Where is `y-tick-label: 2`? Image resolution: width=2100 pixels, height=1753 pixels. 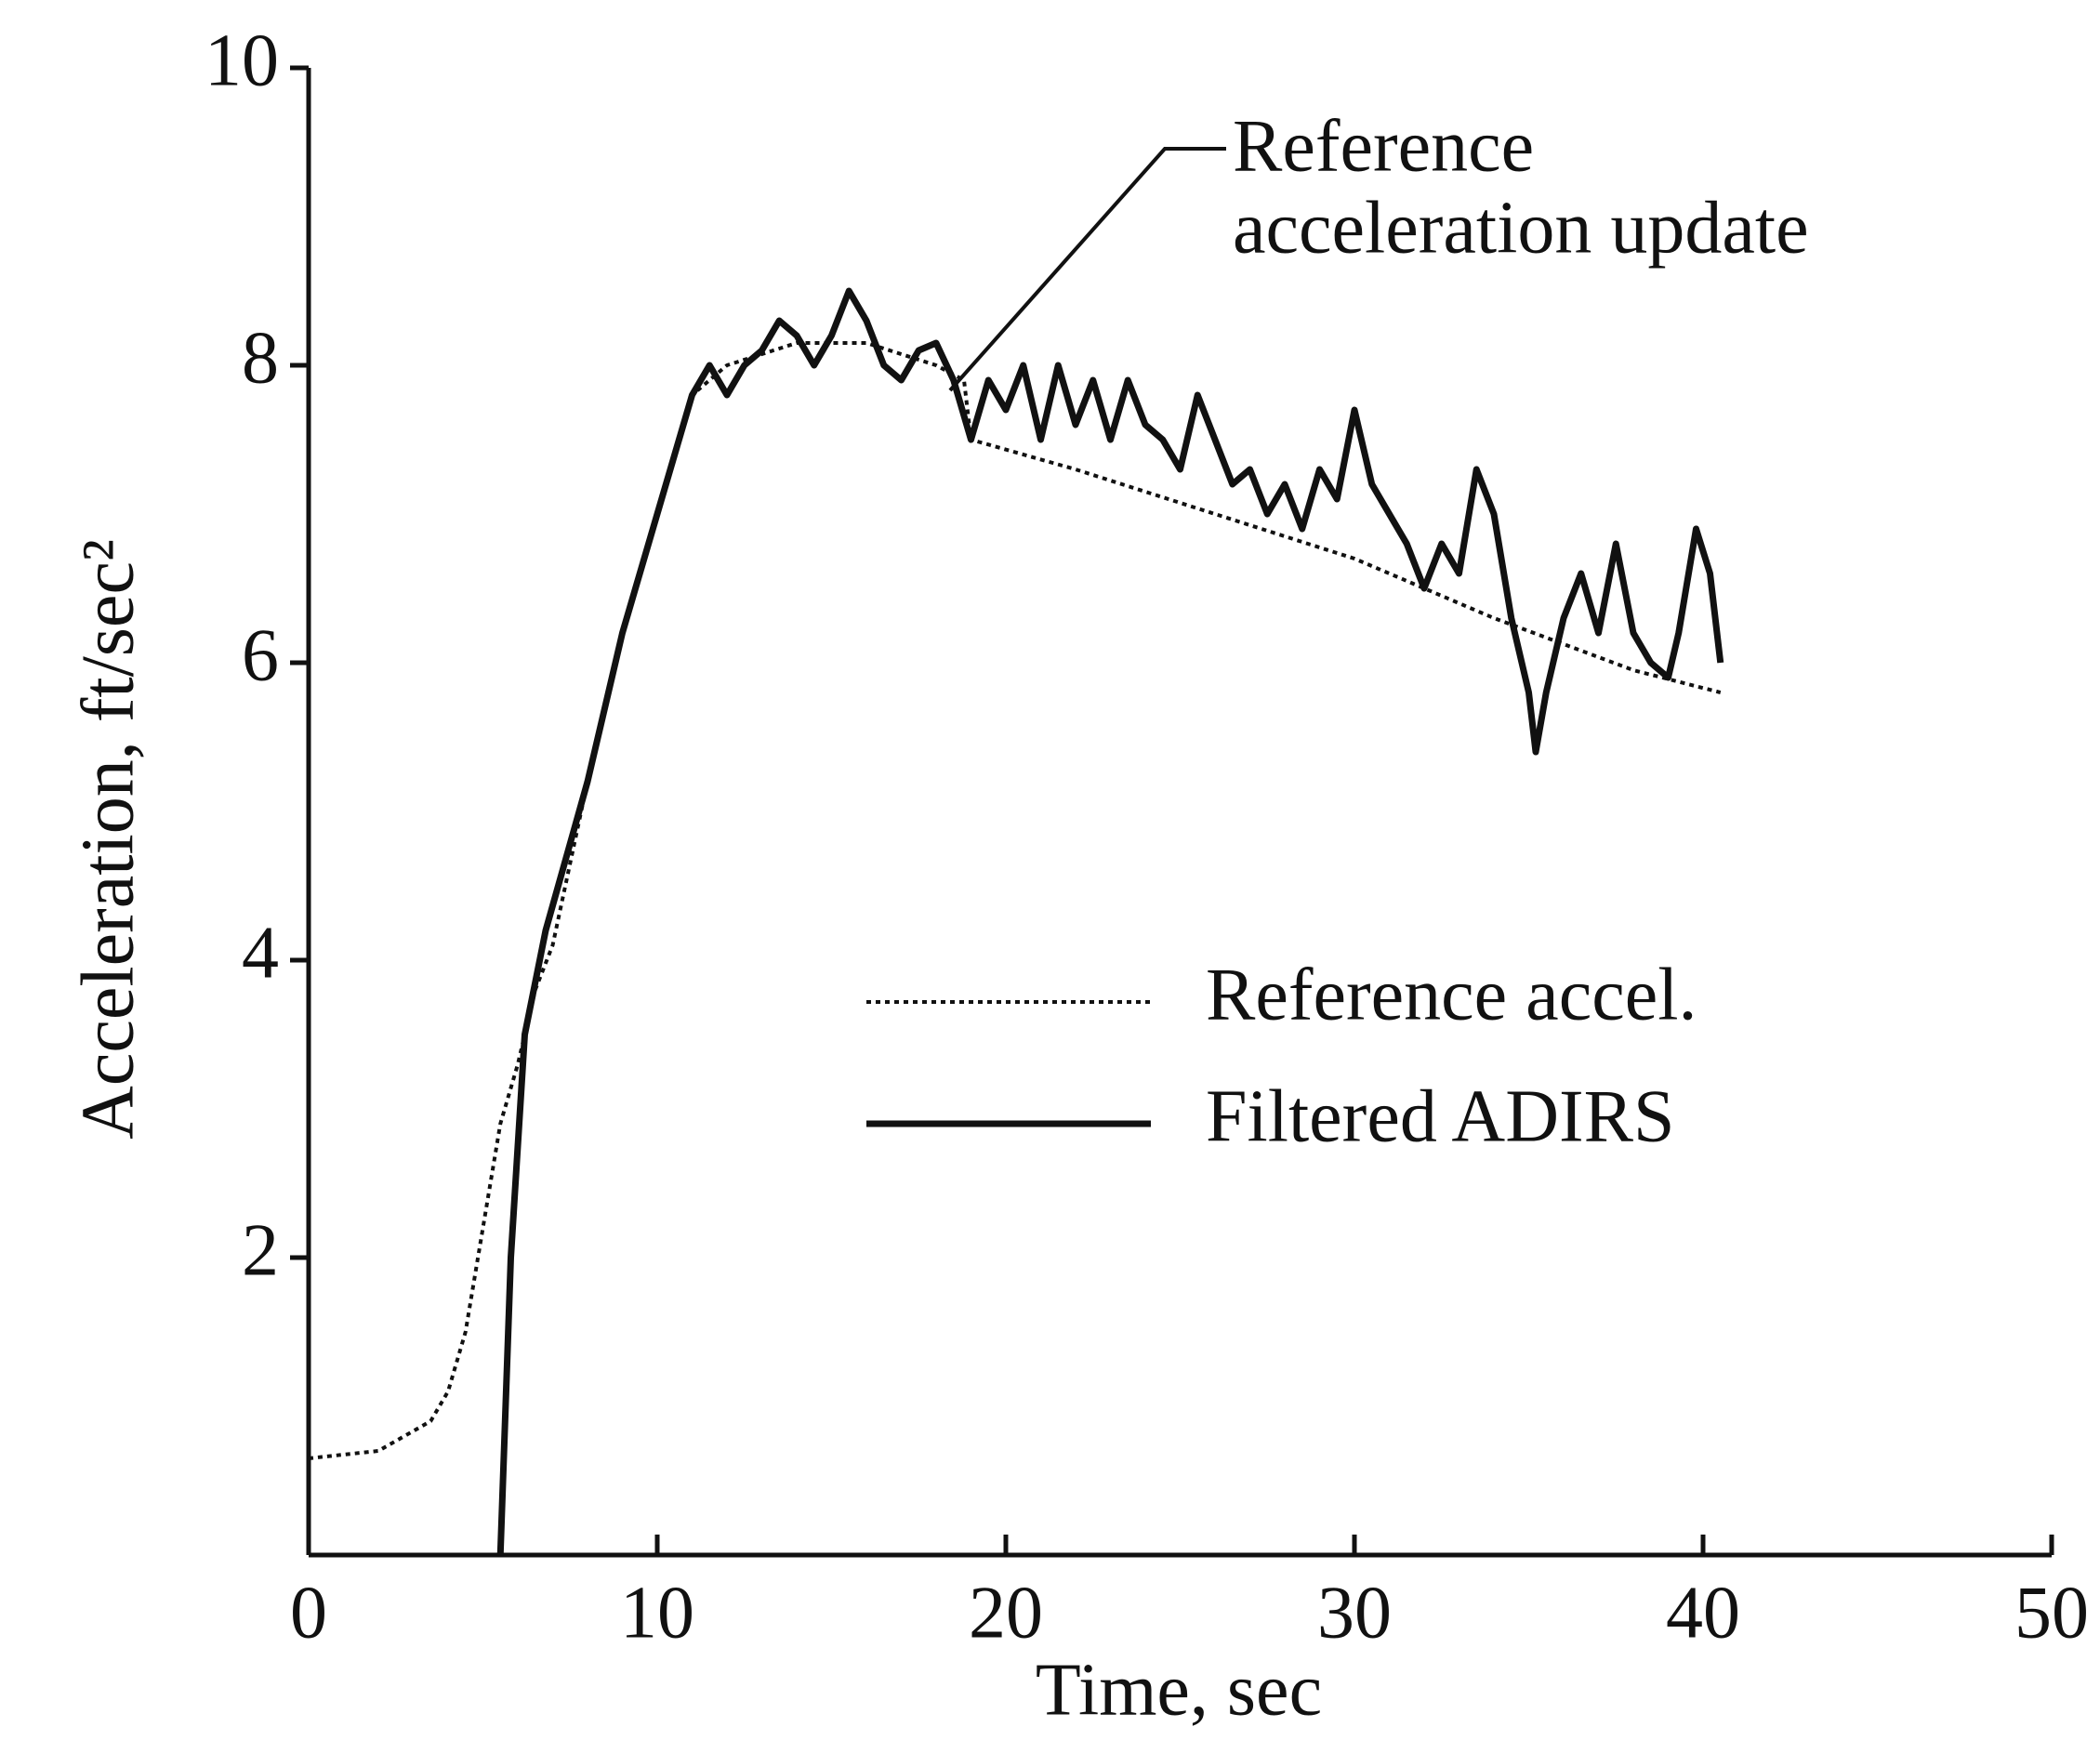 y-tick-label: 2 is located at coordinates (260, 1250).